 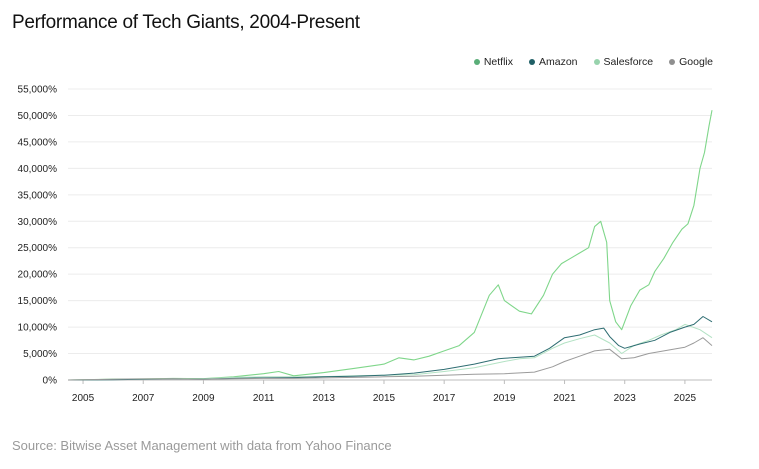 I want to click on y-tick-label-0: 0%, so click(x=50, y=381).